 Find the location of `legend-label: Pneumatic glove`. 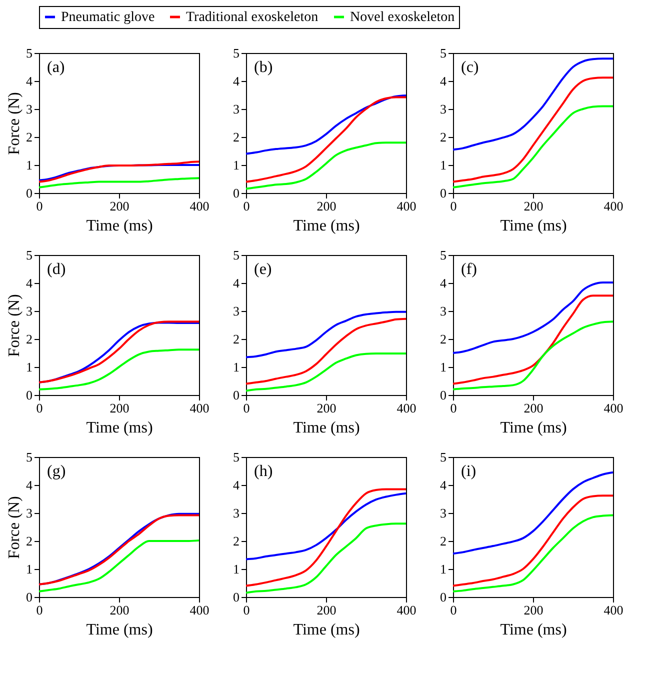

legend-label: Pneumatic glove is located at coordinates (108, 17).